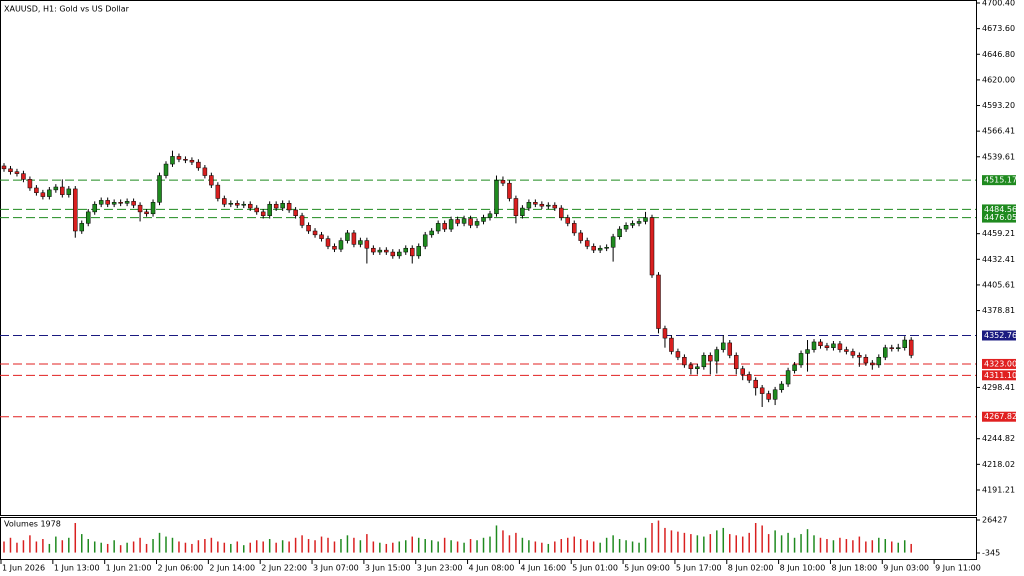  Describe the element at coordinates (67, 9) in the screenshot. I see `chart-title: XAUUSD, H1: Gold vs US Dollar` at that location.